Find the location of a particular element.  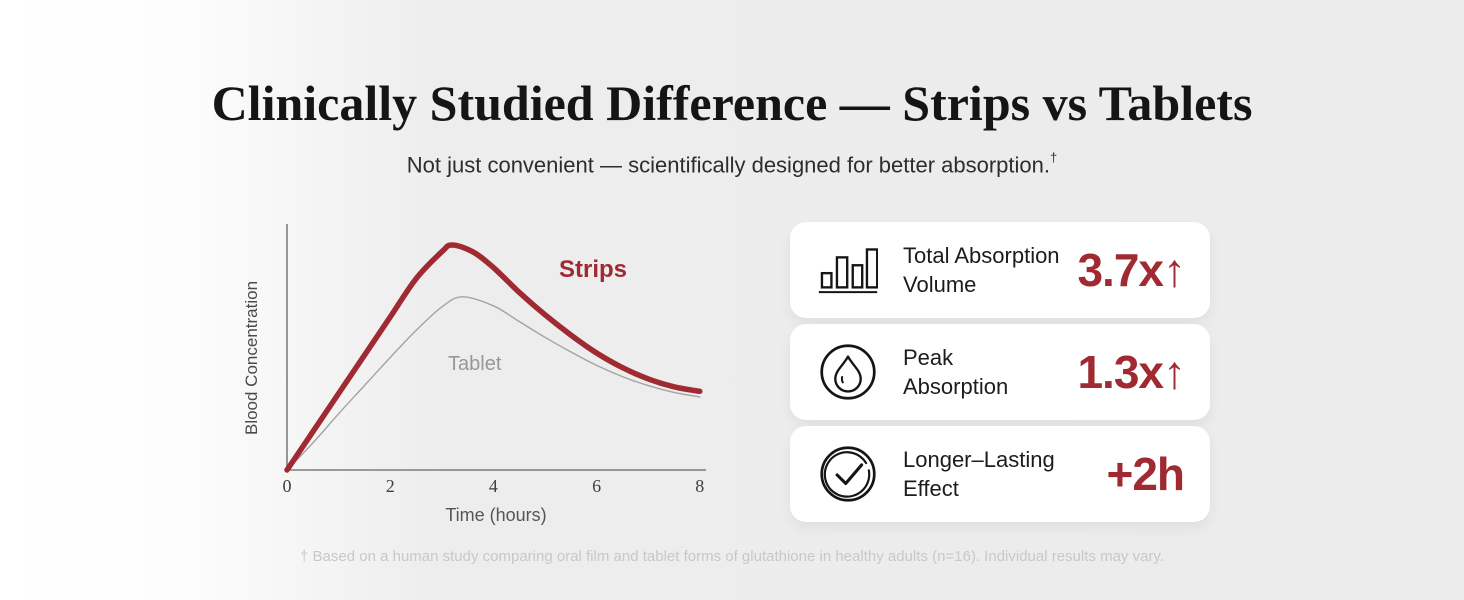

curve-strips is located at coordinates (493, 357).